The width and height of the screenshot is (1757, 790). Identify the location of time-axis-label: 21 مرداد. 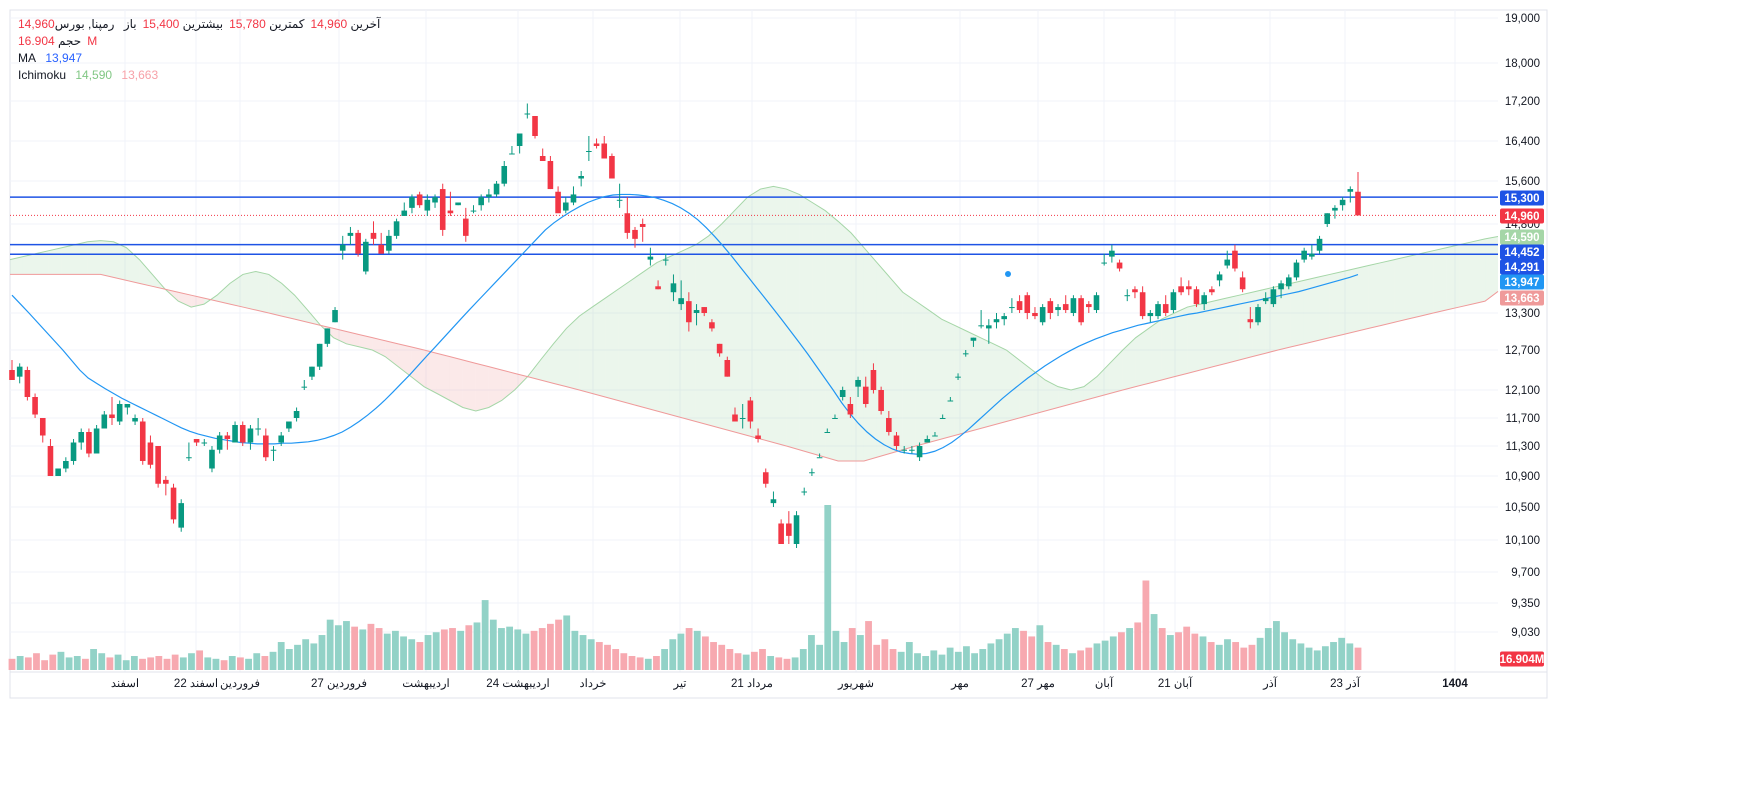
(752, 683).